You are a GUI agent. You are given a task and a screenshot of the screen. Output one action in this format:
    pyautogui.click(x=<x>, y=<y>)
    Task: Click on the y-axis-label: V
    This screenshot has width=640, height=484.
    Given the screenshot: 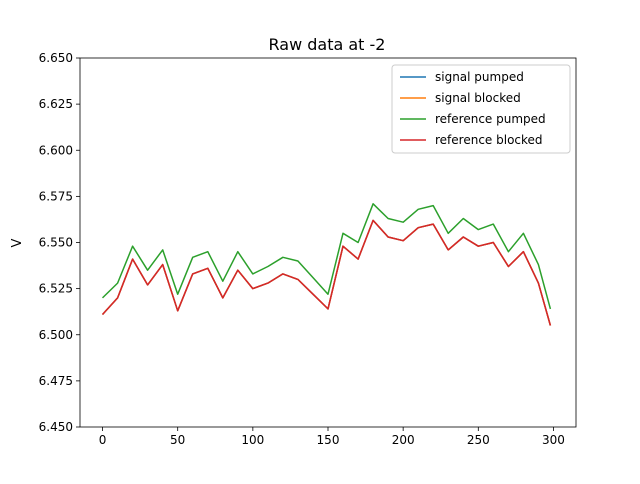 What is the action you would take?
    pyautogui.click(x=17, y=242)
    